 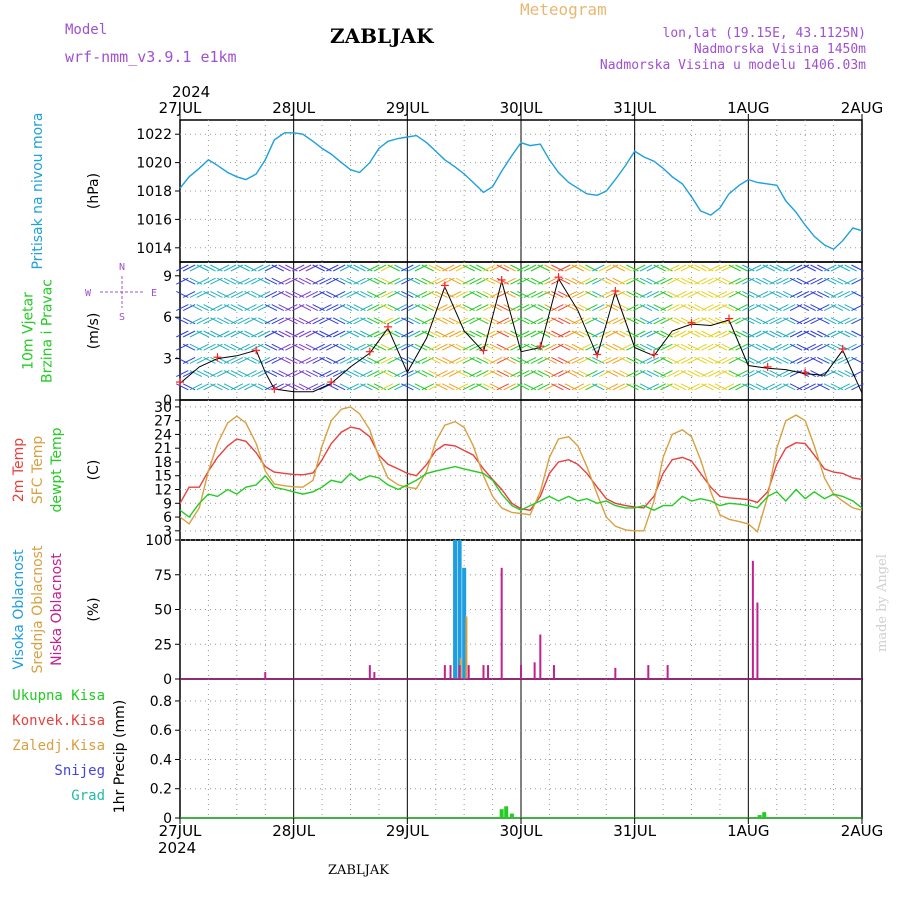 I want to click on y-axis-unit: (hPa), so click(x=94, y=191).